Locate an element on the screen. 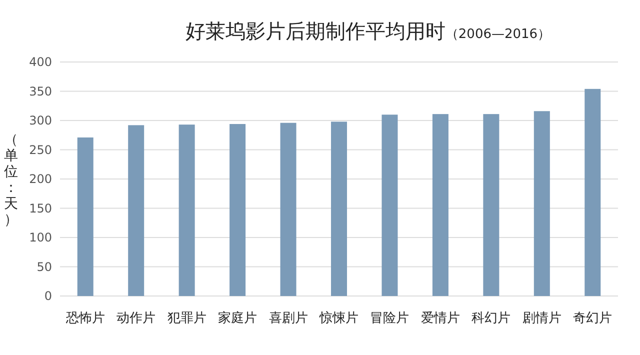 The width and height of the screenshot is (640, 355). y-axis-title: （单位：天） is located at coordinates (11, 180).